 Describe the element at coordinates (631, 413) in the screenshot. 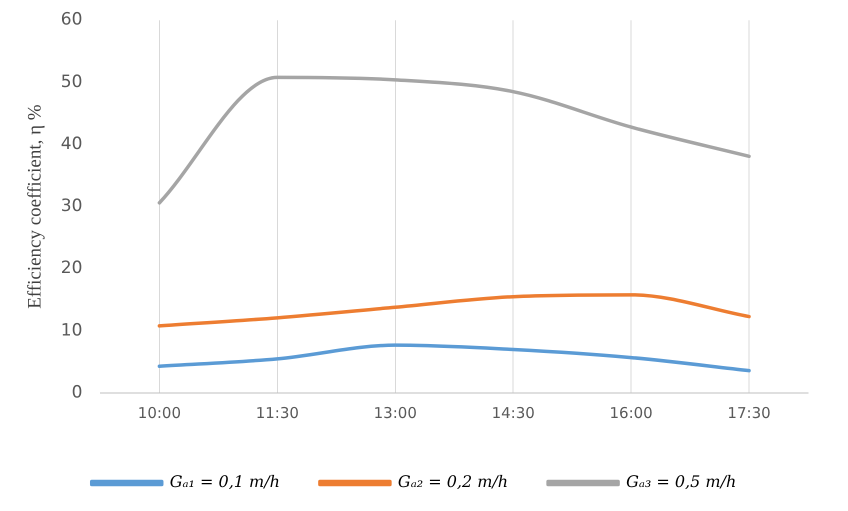

I see `x-tick-label: 16:00` at that location.